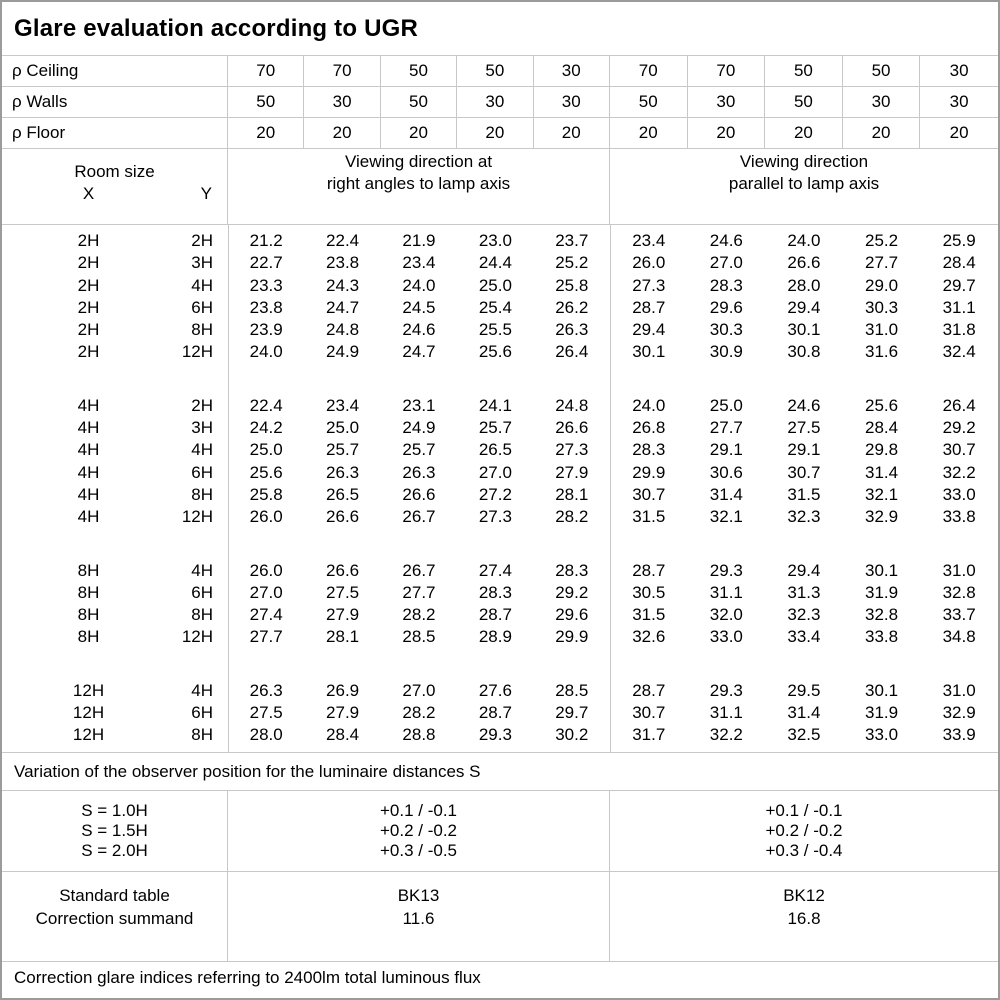  What do you see at coordinates (88, 193) in the screenshot?
I see `x-column-label: X` at bounding box center [88, 193].